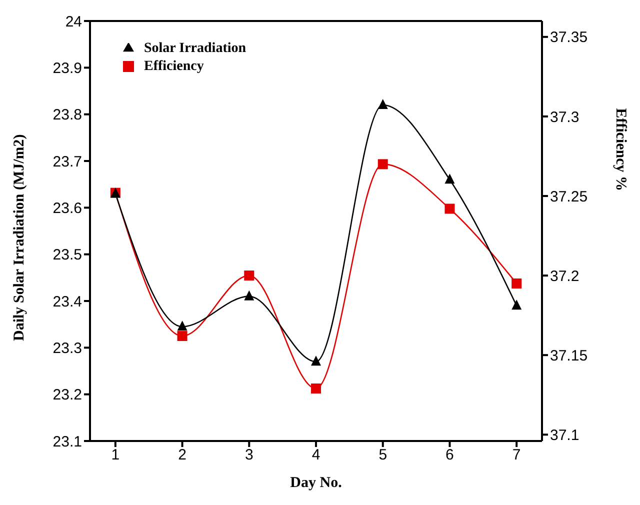 The height and width of the screenshot is (505, 640). I want to click on x-tick-label: 4, so click(316, 455).